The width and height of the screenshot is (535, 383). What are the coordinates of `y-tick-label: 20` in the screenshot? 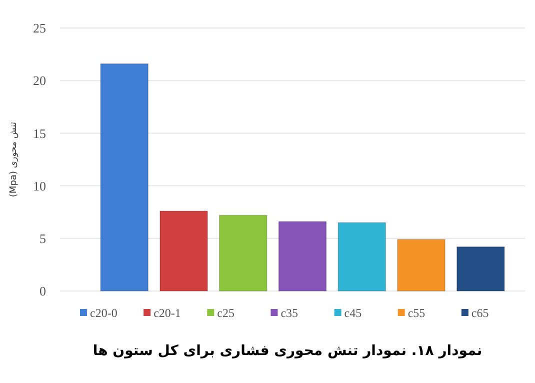 It's located at (39, 80).